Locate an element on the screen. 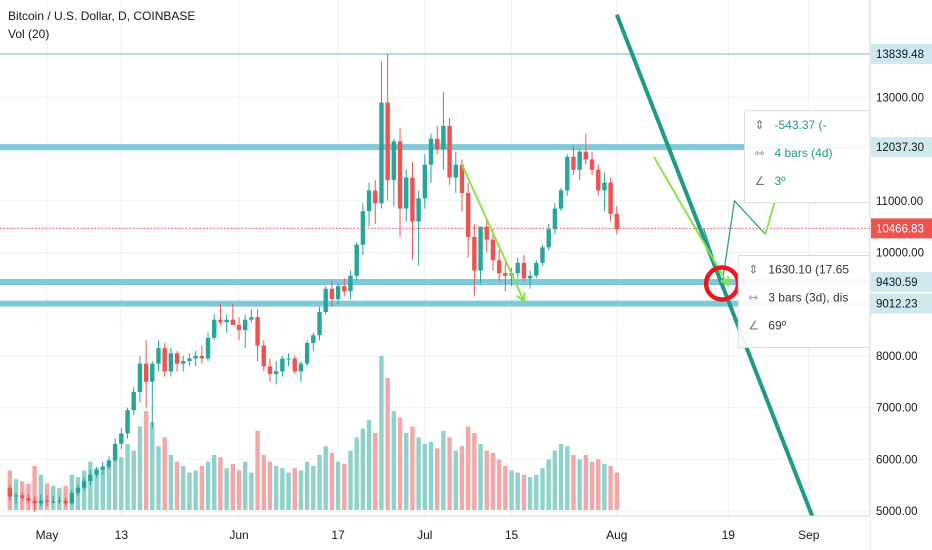 This screenshot has width=932, height=550. projection-path is located at coordinates (734, 241).